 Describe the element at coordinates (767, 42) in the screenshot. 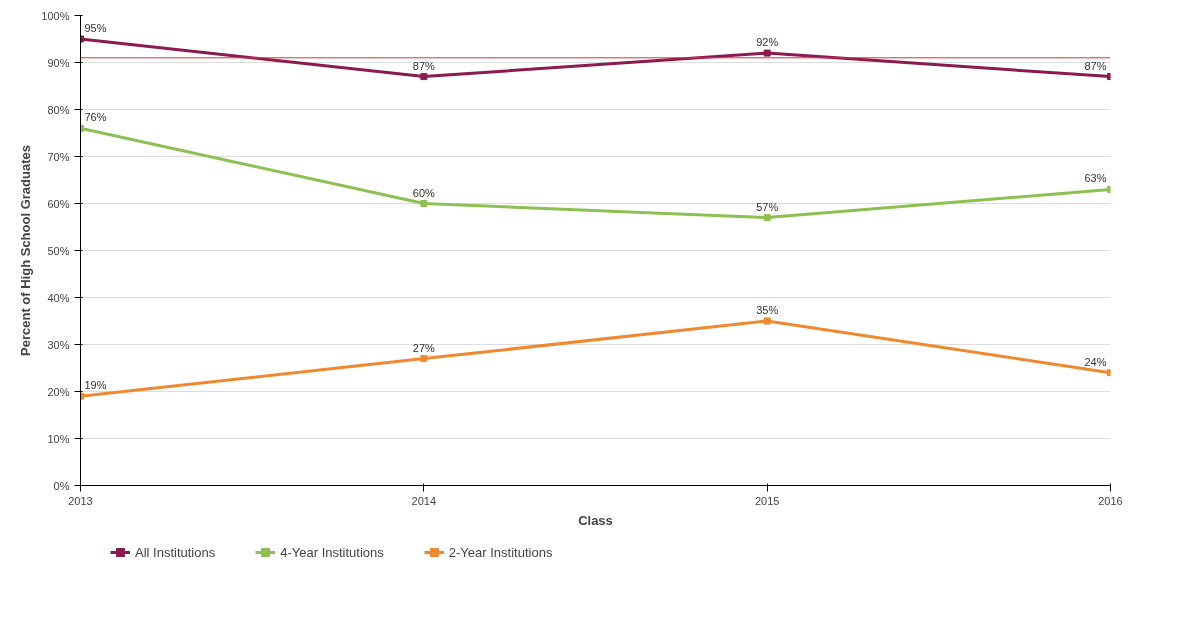

I see `data-label: 92%` at that location.